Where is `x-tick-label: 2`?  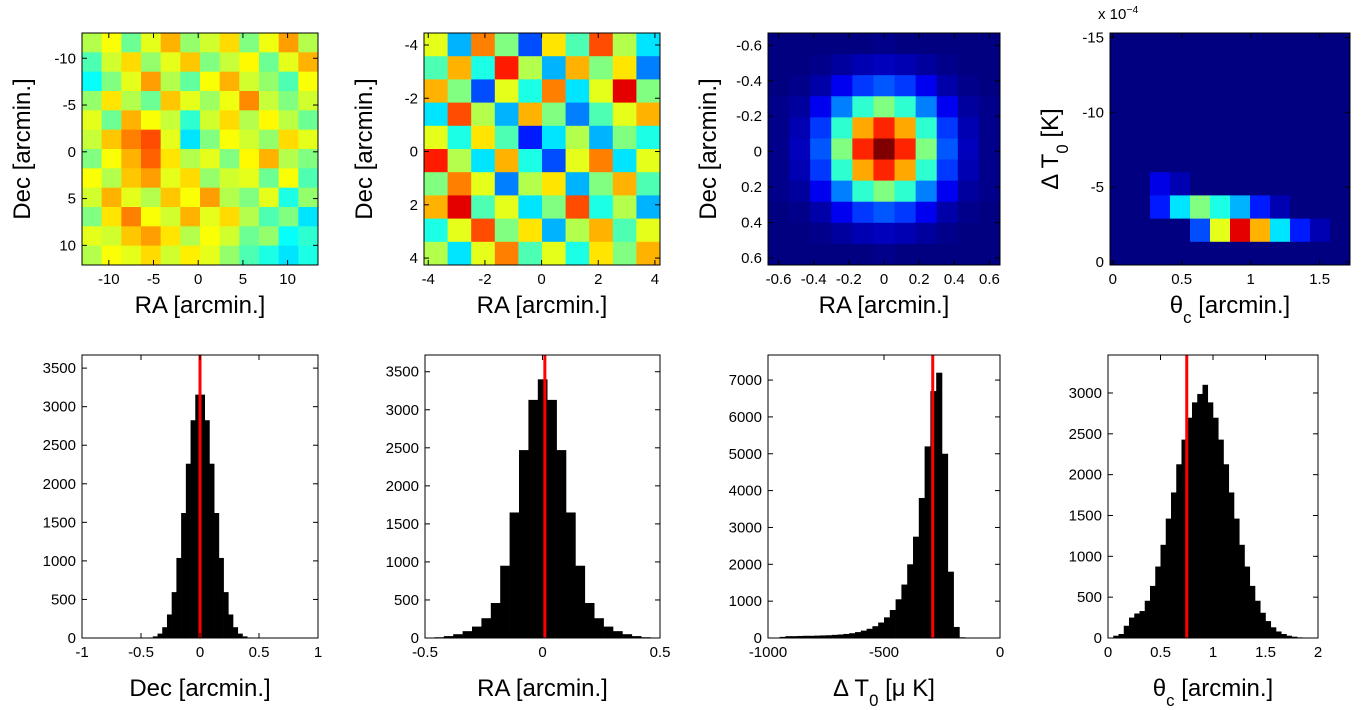
x-tick-label: 2 is located at coordinates (1318, 652).